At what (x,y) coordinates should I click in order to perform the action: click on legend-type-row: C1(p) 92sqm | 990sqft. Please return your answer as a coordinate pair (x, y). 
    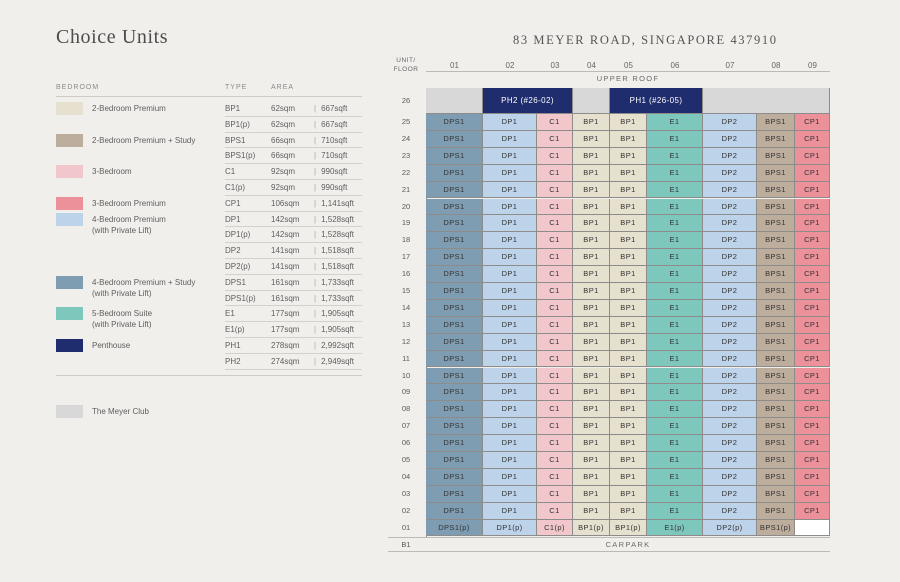
    Looking at the image, I should click on (209, 188).